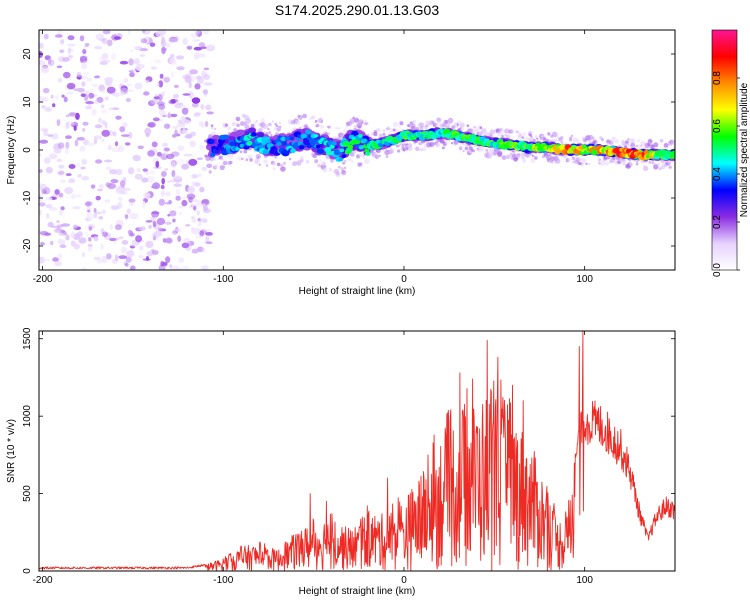 This screenshot has width=750, height=600. I want to click on noise-region, so click(127, 150).